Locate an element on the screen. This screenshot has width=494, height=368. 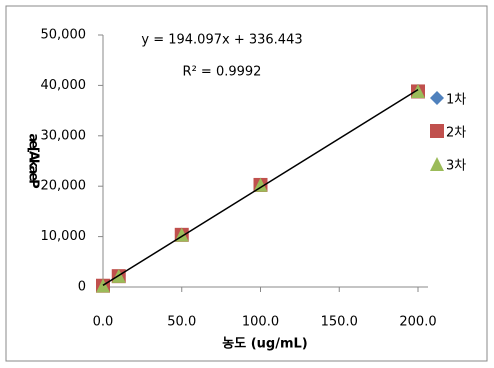
x-tick-label: 150.0 is located at coordinates (339, 322).